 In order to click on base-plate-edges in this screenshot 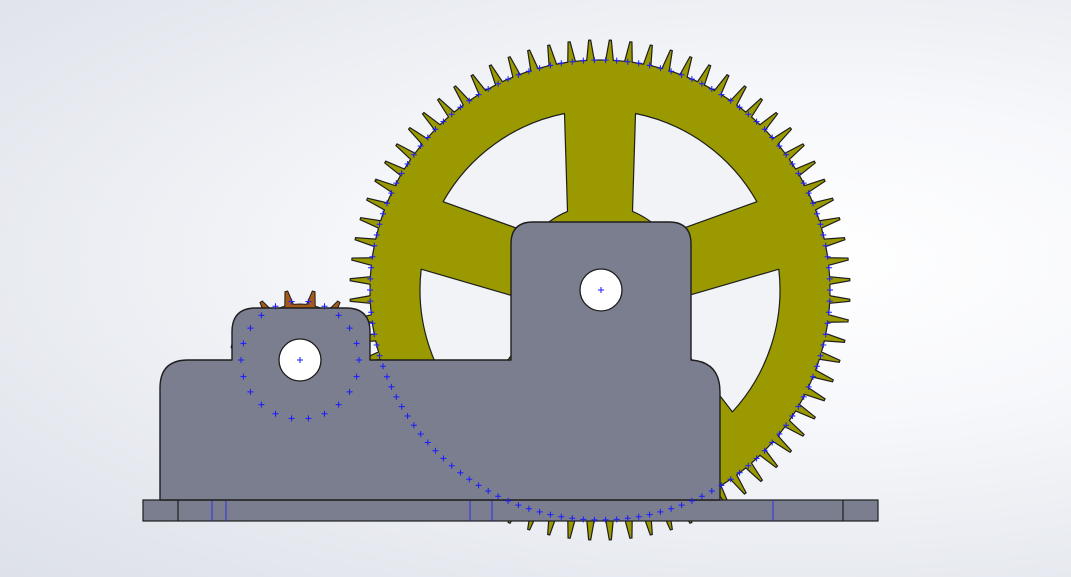, I will do `click(510, 510)`.